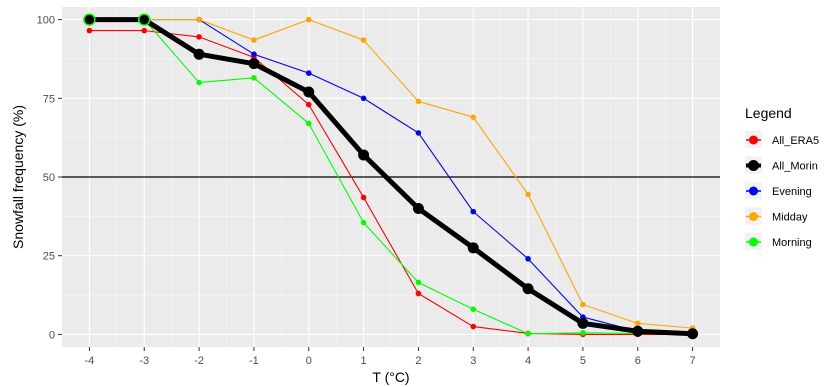 The height and width of the screenshot is (387, 834). Describe the element at coordinates (254, 361) in the screenshot. I see `x-tick-label: -1` at that location.